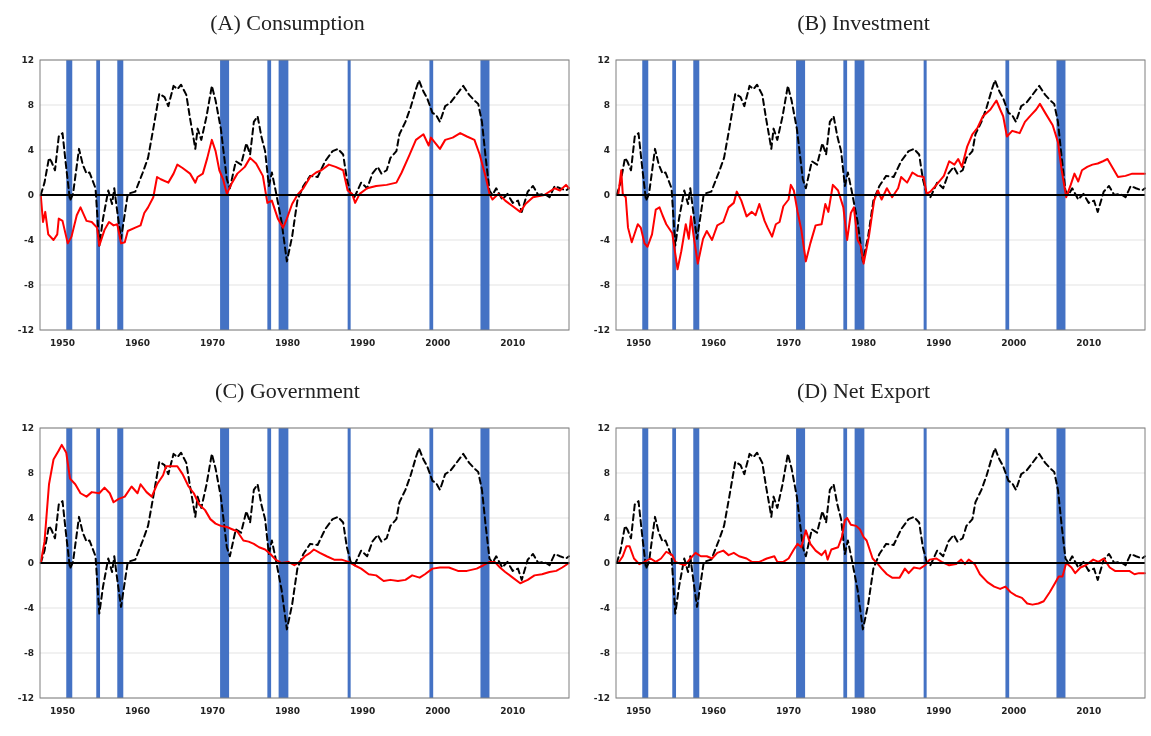  What do you see at coordinates (287, 390) in the screenshot?
I see `chart-title: (C) Government` at bounding box center [287, 390].